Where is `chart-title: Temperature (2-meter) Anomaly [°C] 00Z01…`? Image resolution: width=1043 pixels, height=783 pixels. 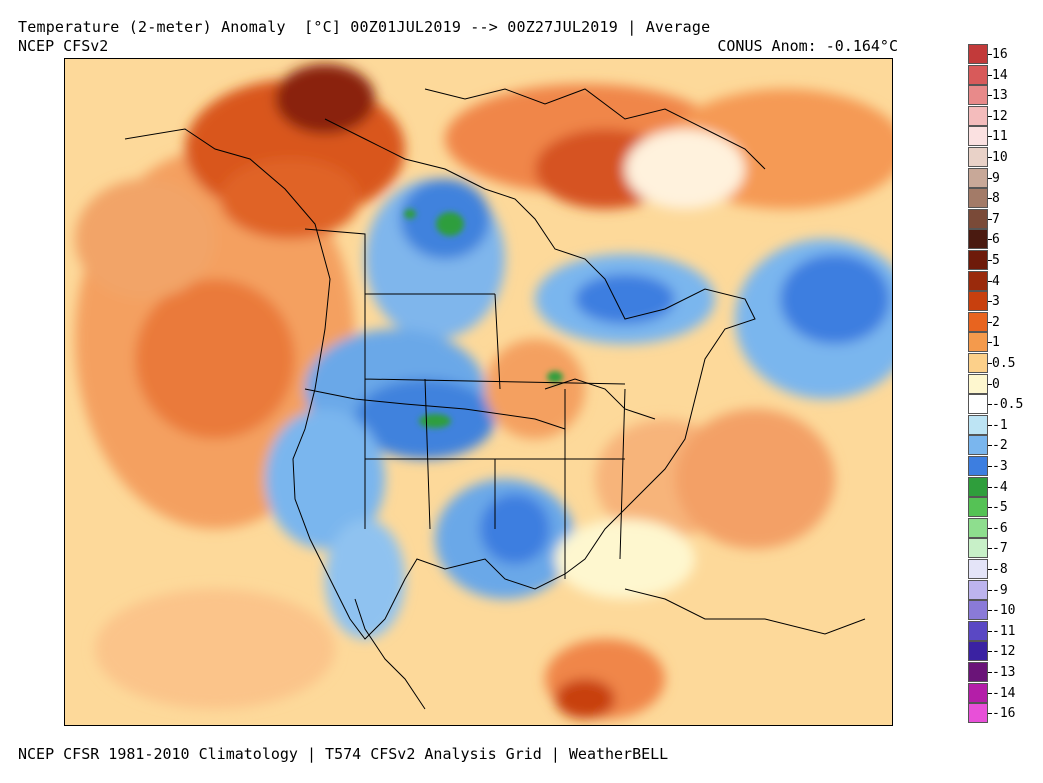
chart-title: Temperature (2-meter) Anomaly [°C] 00Z01… is located at coordinates (364, 27).